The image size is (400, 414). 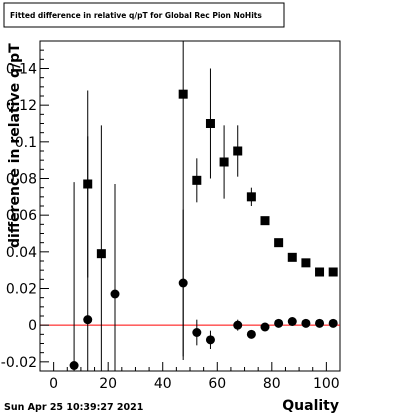 I want to click on x-tick-label: 100, so click(x=326, y=384).